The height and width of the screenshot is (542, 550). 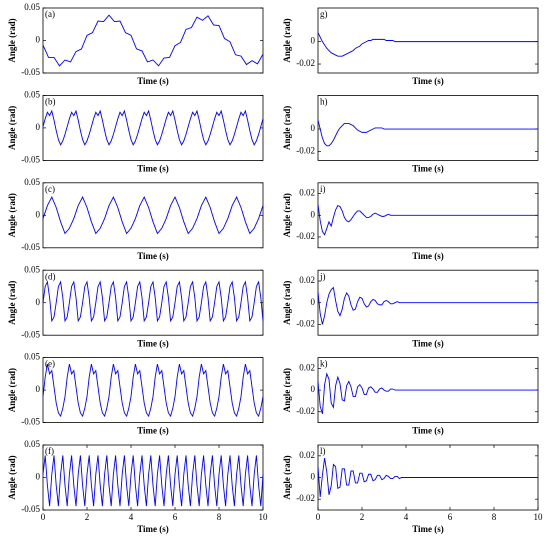 I want to click on panel-label: (c), so click(x=50, y=189).